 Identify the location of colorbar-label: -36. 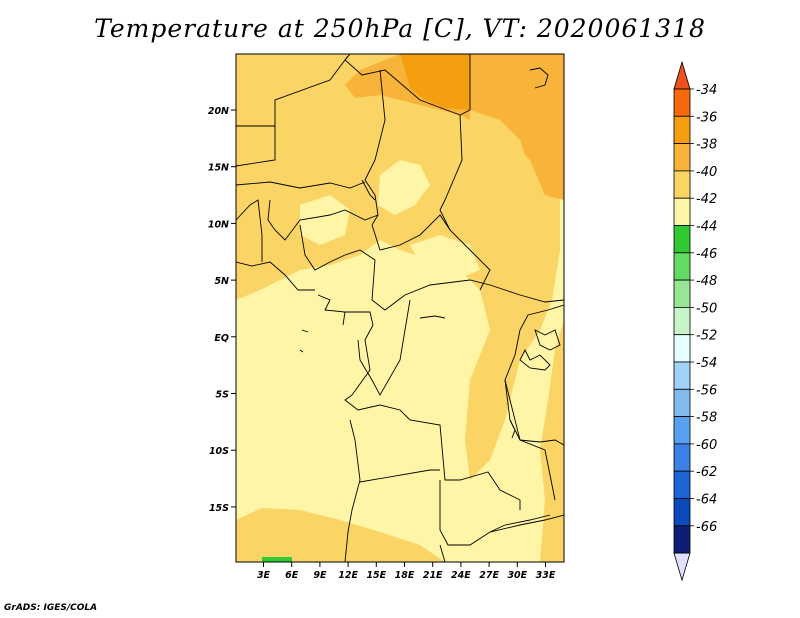
(706, 117).